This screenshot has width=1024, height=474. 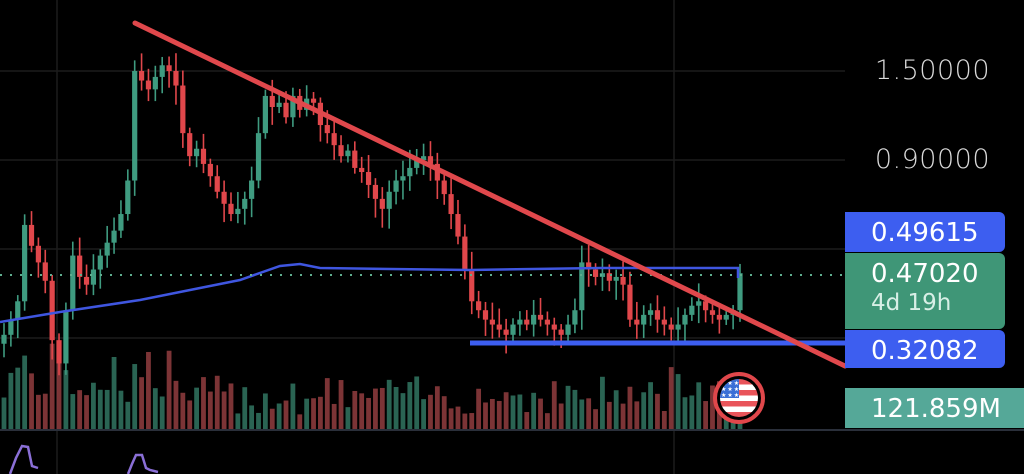 I want to click on us-flag-icon: ★★★ ★★★ ★★★, so click(x=739, y=398).